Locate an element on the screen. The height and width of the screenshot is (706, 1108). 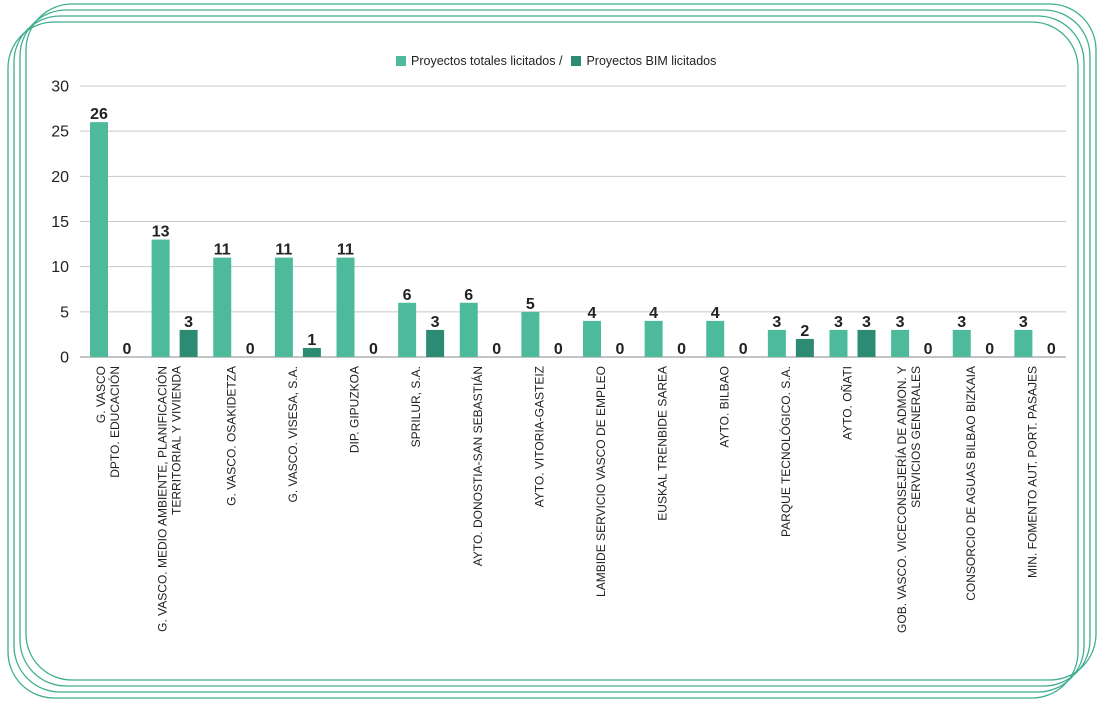
x-category-label-line: CONSORCIO DE AGUAS BILBAO BIZKAIA is located at coordinates (971, 483).